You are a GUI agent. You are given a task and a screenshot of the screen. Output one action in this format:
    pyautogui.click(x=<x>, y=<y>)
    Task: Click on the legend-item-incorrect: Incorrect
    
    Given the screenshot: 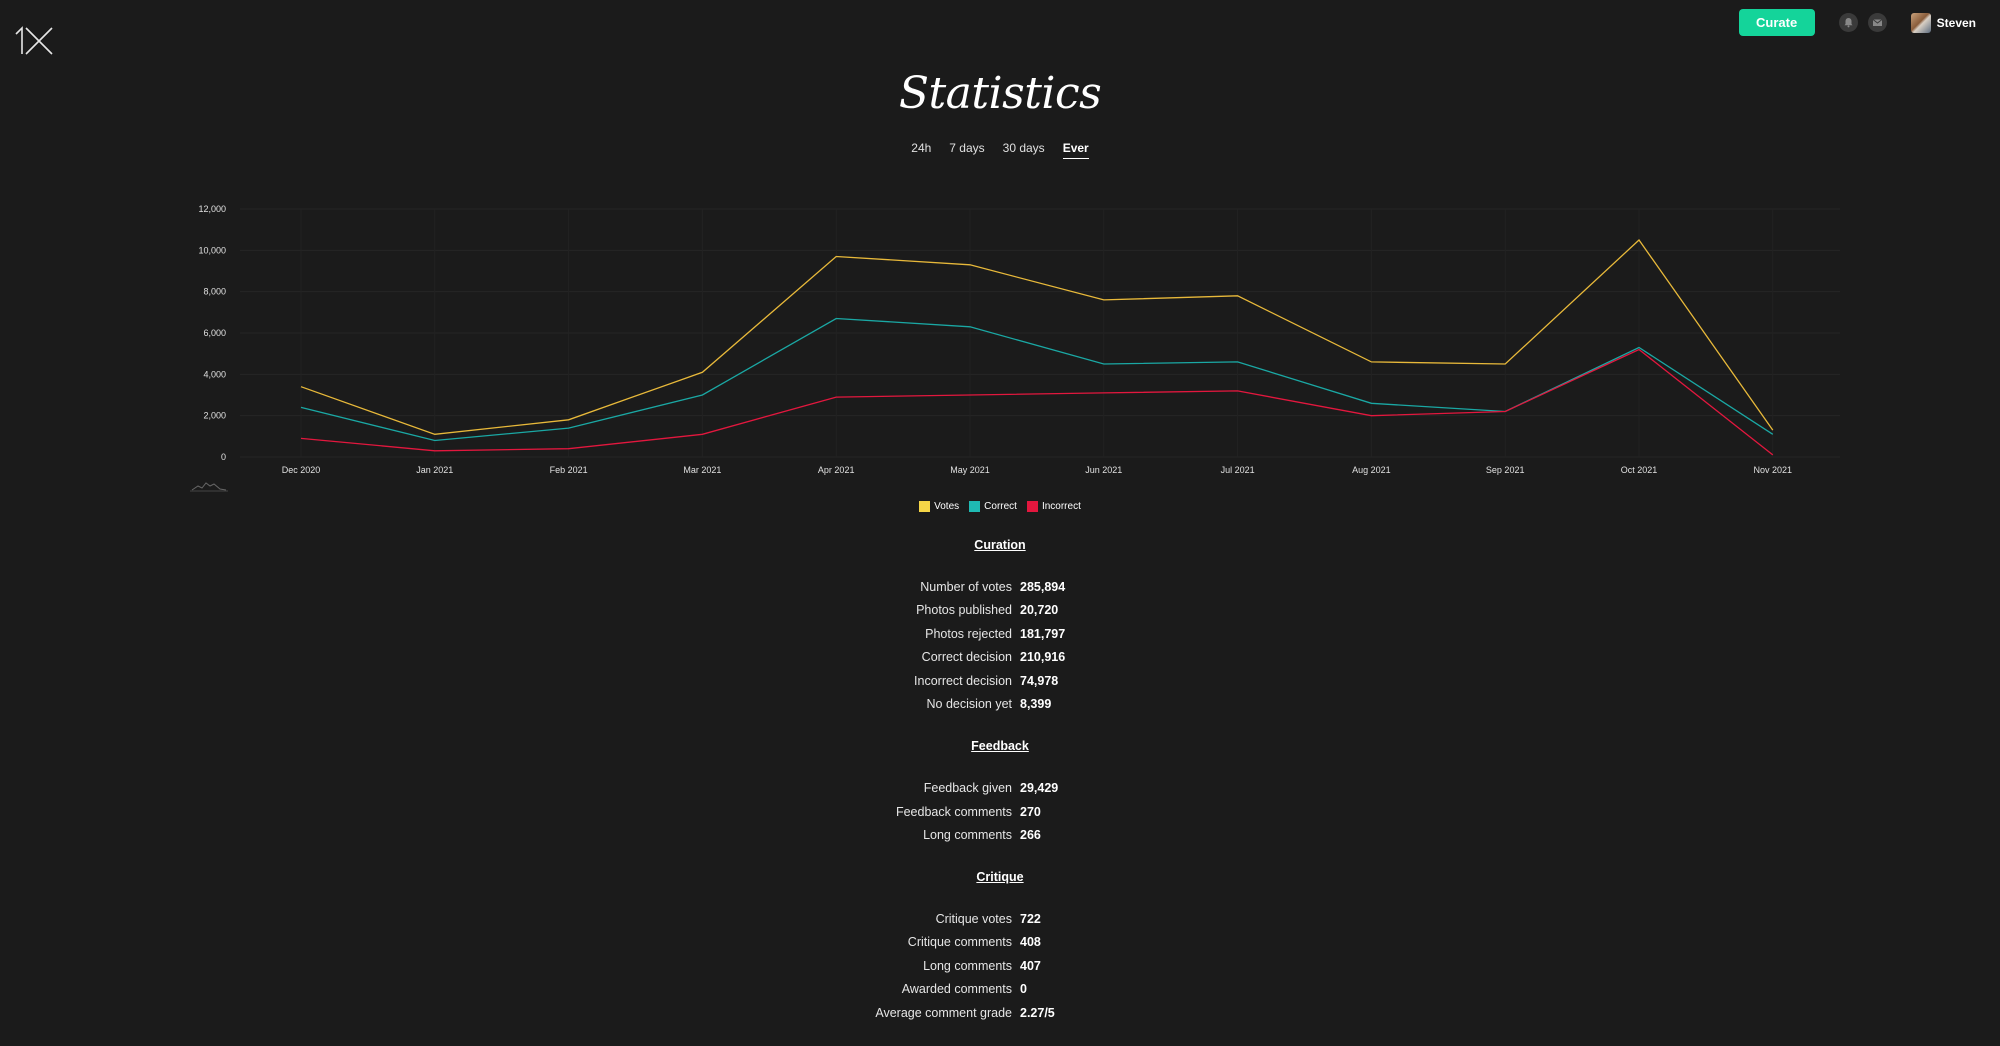 What is the action you would take?
    pyautogui.click(x=1053, y=506)
    